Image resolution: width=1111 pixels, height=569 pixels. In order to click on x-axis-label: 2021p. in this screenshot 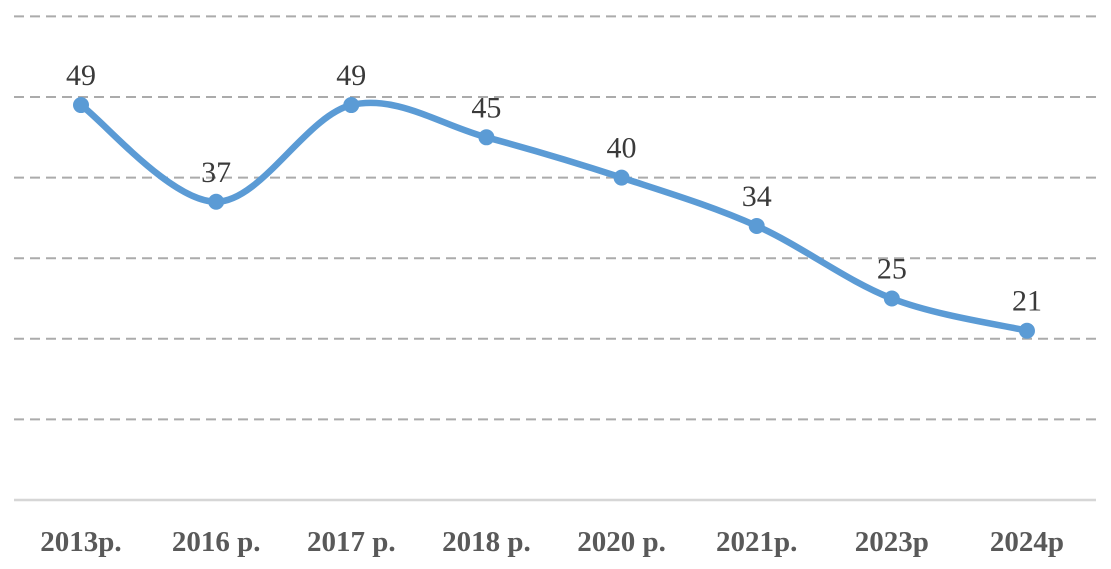, I will do `click(756, 542)`.